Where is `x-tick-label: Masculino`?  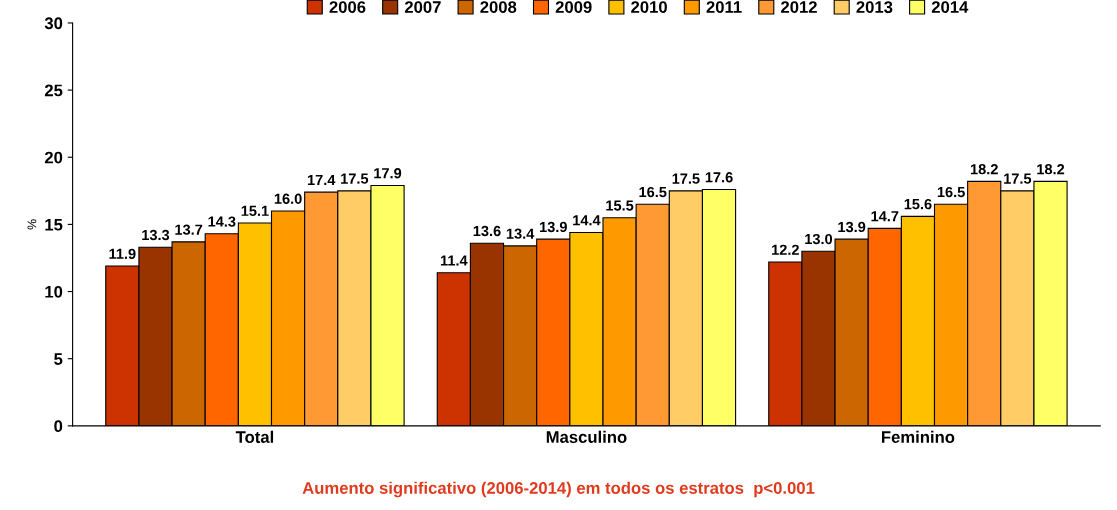 x-tick-label: Masculino is located at coordinates (586, 436).